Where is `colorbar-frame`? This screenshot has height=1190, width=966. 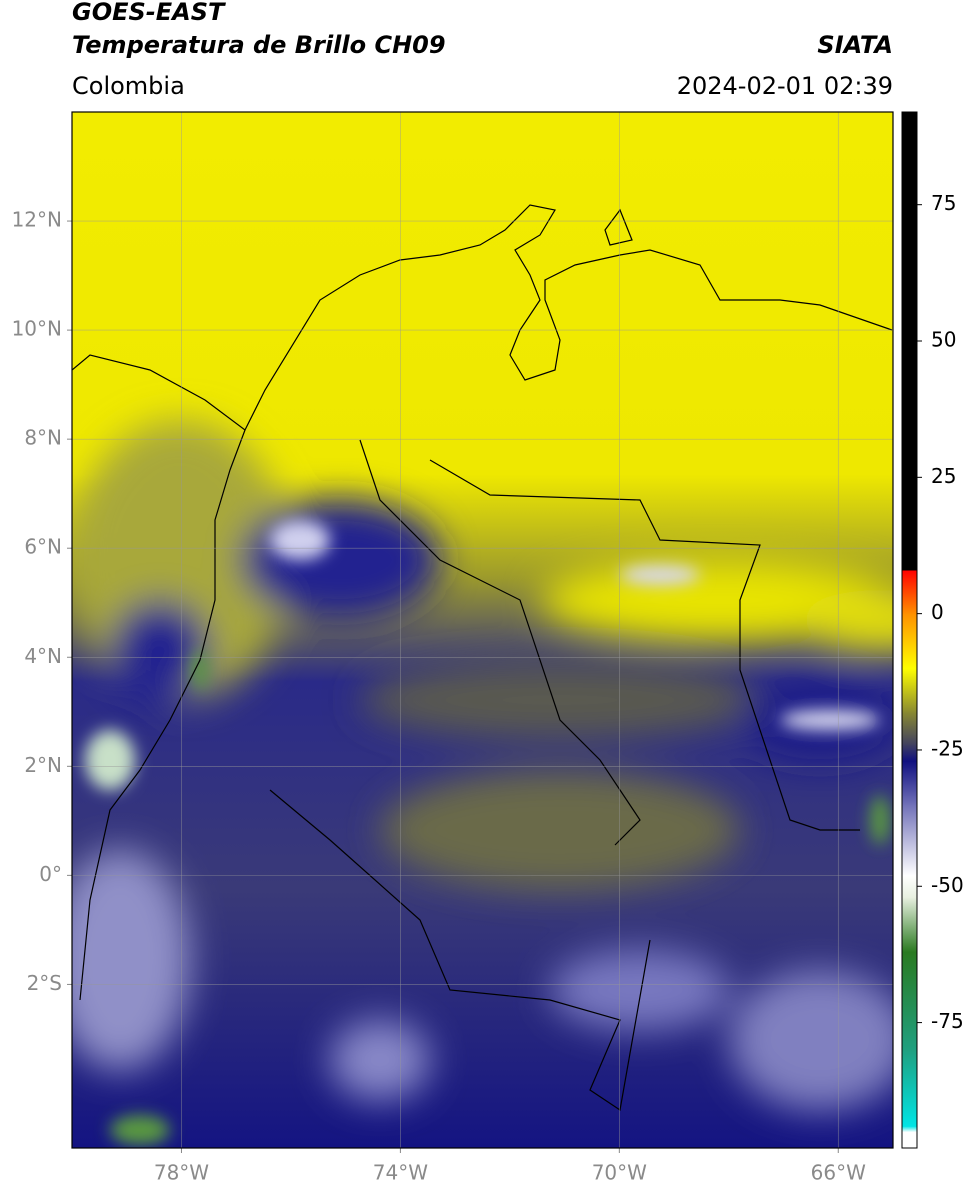
colorbar-frame is located at coordinates (909, 630).